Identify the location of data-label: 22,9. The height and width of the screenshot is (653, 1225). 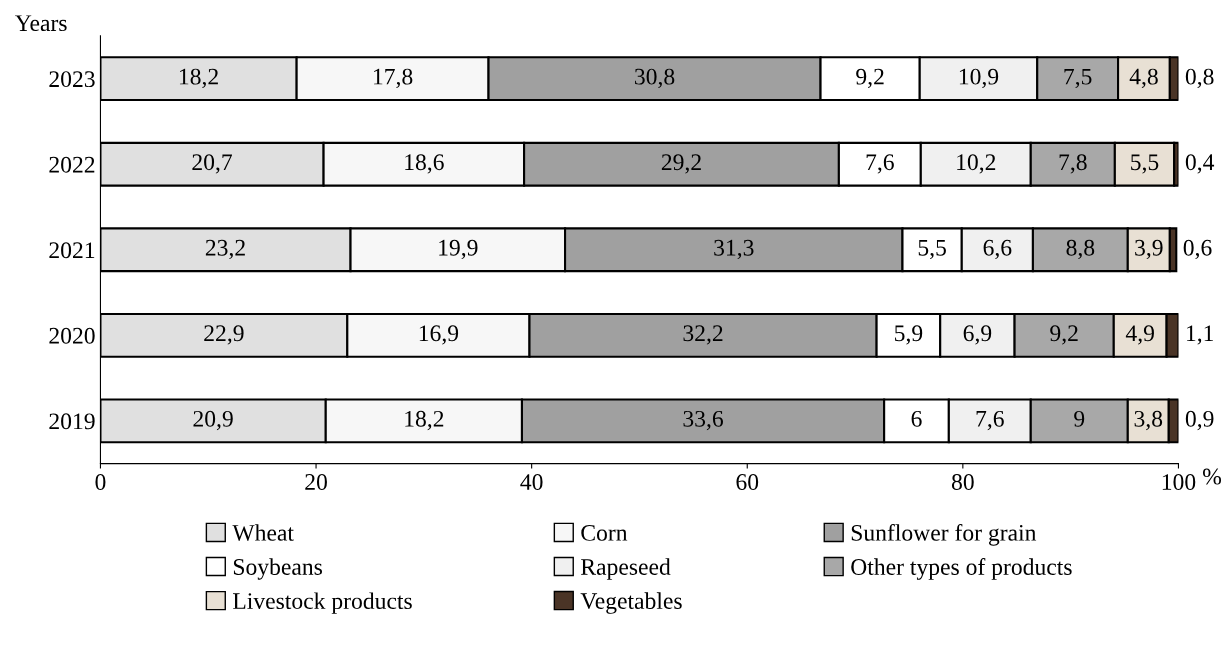
(224, 335).